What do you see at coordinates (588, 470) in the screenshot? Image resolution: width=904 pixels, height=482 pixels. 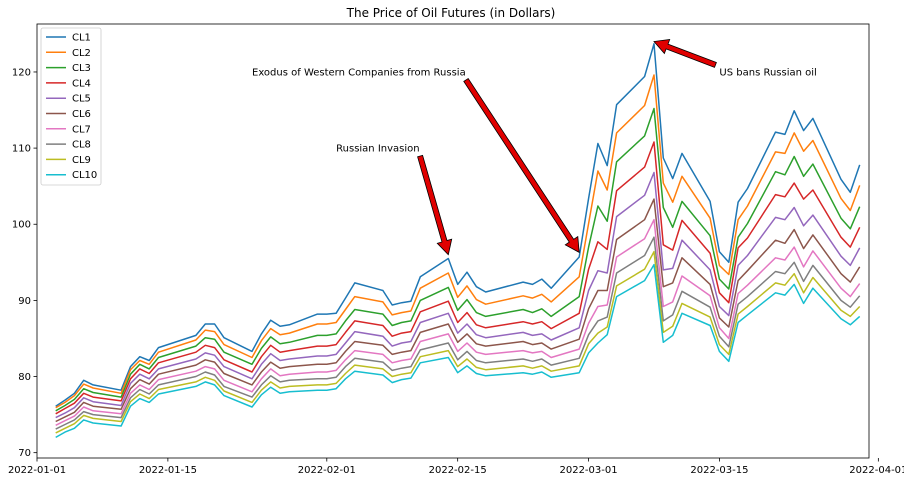 I see `x-tick-label: 2022-03-01` at bounding box center [588, 470].